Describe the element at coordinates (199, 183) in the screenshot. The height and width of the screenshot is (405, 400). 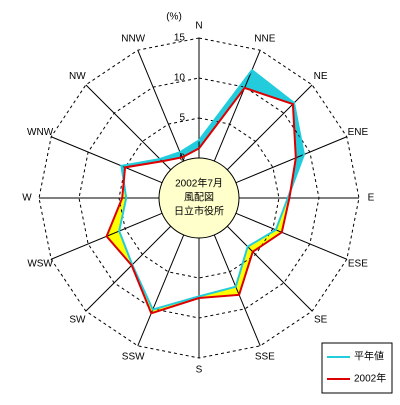
I see `center-label: 2002年7月` at that location.